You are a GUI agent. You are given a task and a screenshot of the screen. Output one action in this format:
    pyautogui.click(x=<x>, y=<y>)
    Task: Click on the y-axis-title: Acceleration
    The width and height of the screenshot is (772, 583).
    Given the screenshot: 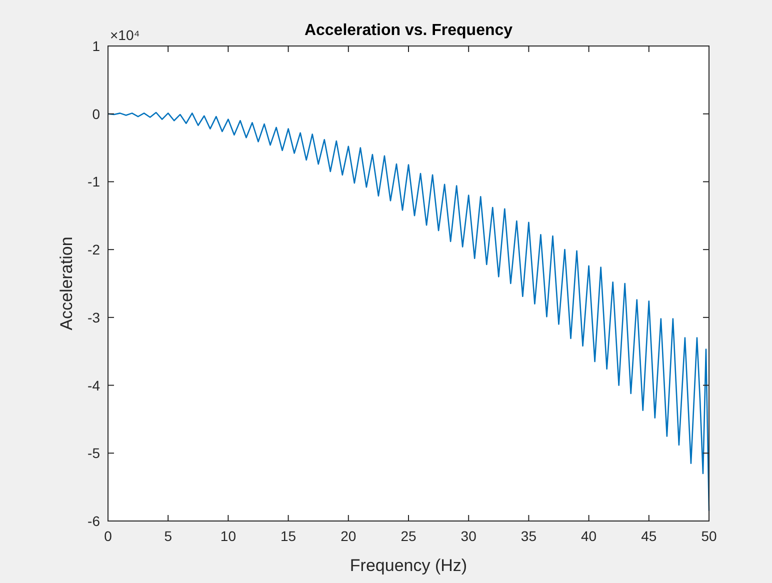 What is the action you would take?
    pyautogui.click(x=66, y=283)
    